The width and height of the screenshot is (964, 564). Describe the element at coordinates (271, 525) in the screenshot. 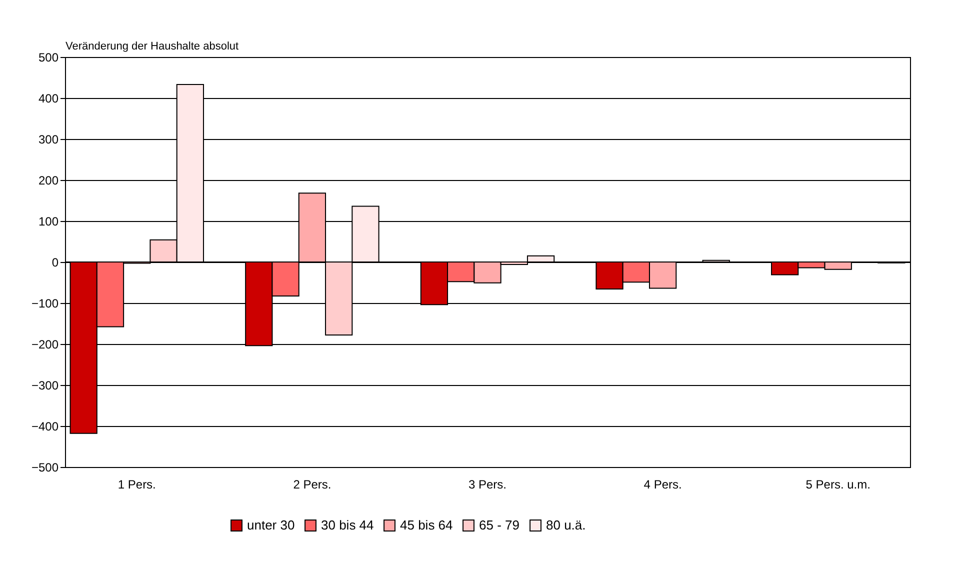

I see `legend-label: unter 30` at that location.